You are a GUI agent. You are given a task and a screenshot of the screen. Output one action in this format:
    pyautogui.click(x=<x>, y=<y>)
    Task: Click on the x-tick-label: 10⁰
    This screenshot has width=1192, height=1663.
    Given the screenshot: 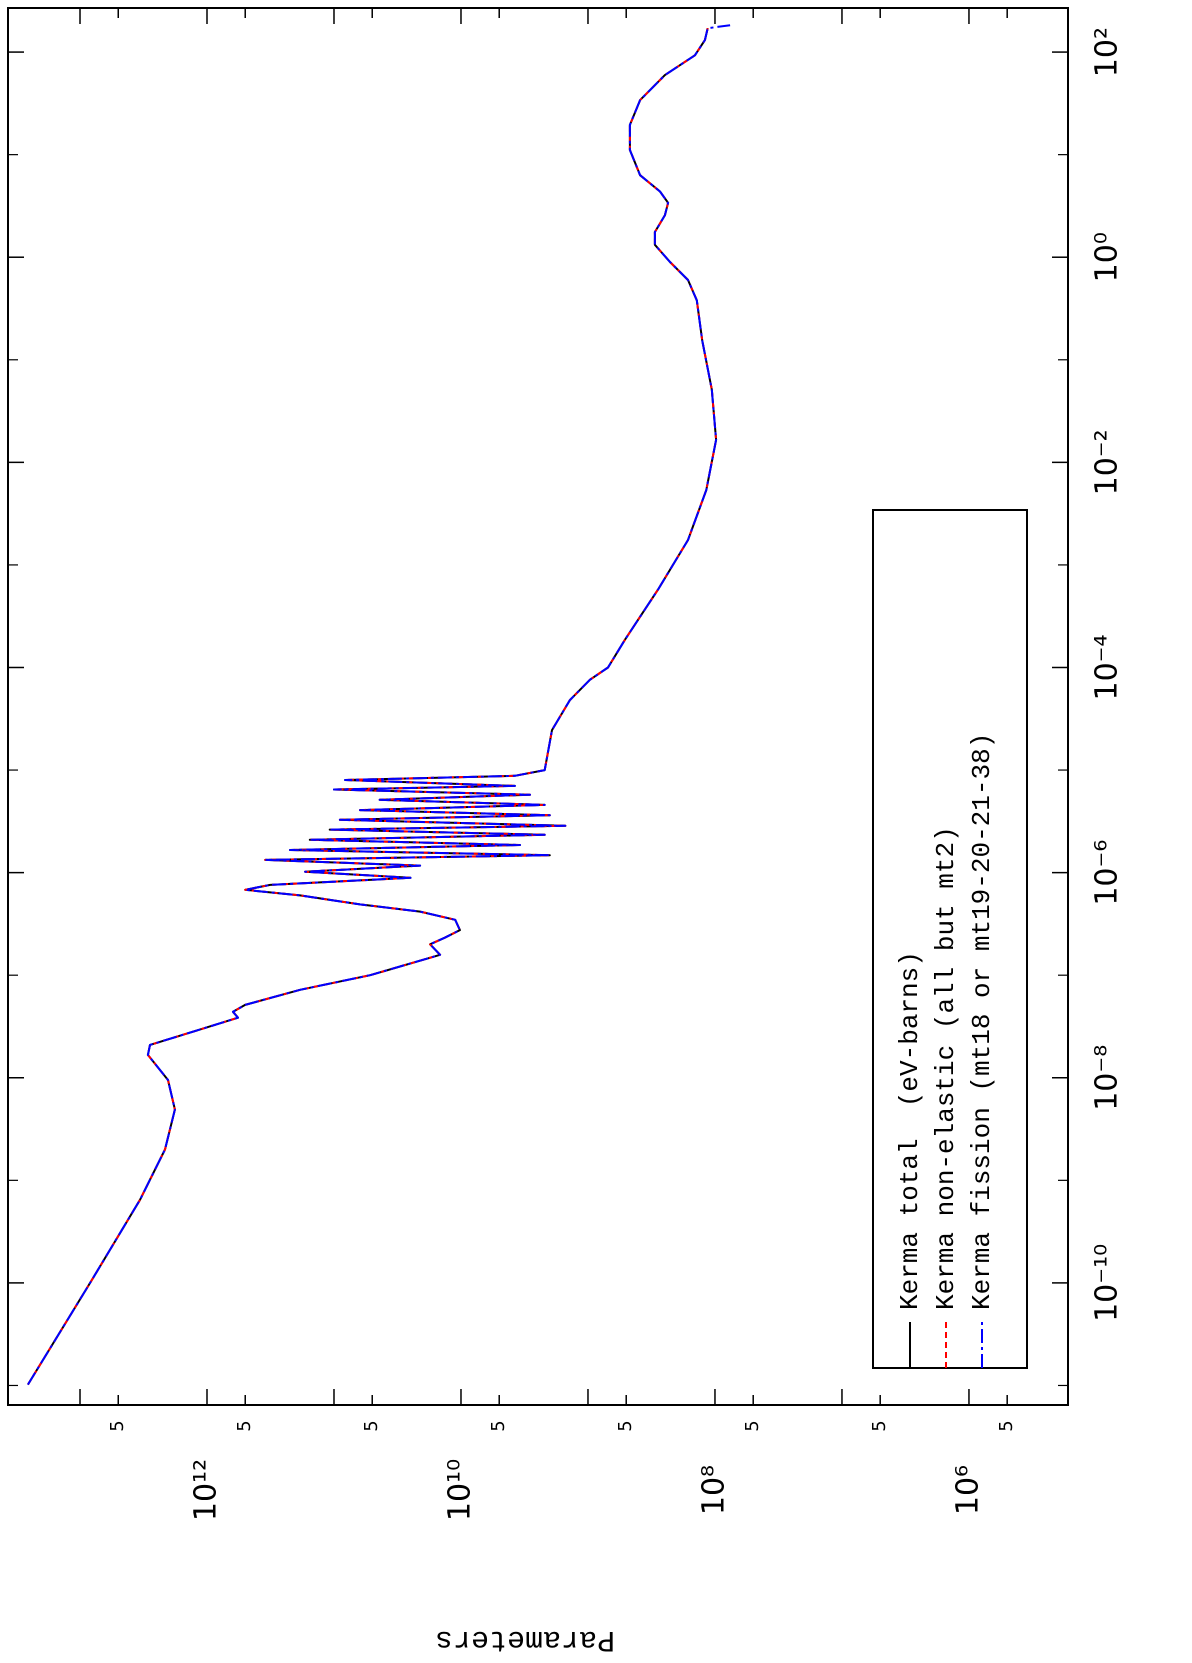 What is the action you would take?
    pyautogui.click(x=1107, y=257)
    